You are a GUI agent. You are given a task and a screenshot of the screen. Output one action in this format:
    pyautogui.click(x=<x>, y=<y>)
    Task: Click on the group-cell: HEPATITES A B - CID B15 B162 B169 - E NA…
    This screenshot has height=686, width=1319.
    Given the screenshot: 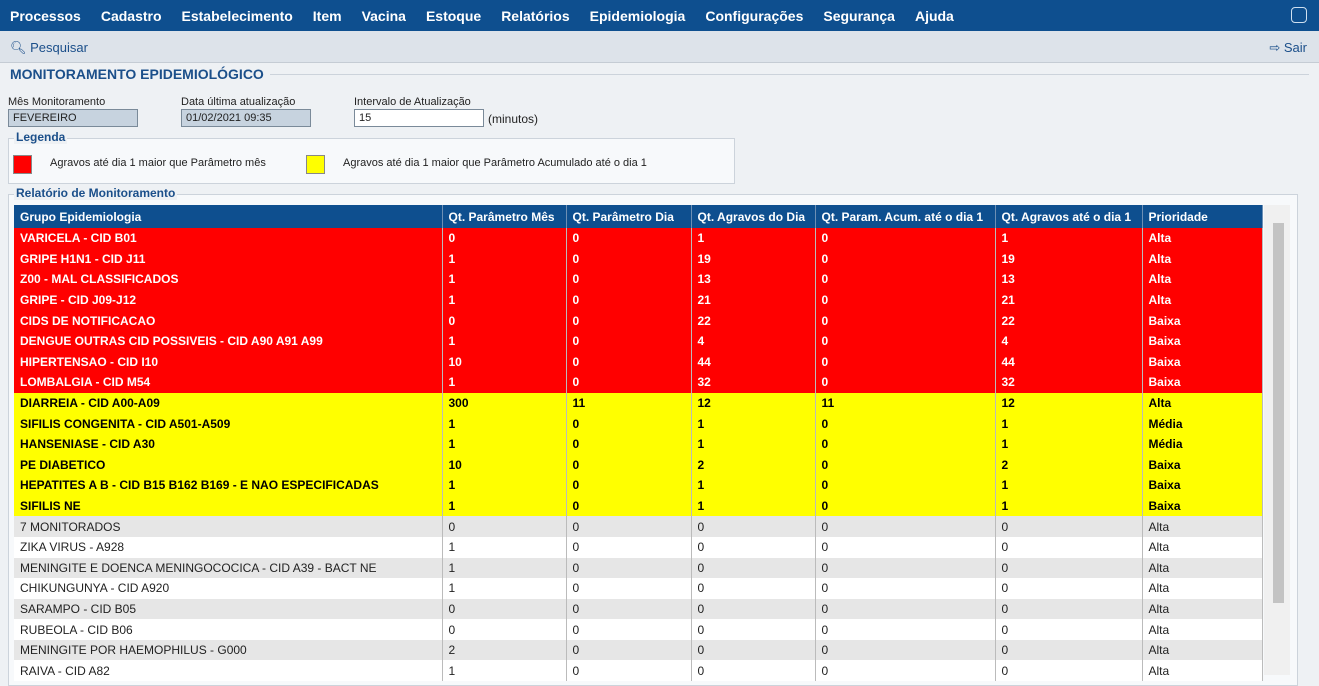 What is the action you would take?
    pyautogui.click(x=228, y=485)
    